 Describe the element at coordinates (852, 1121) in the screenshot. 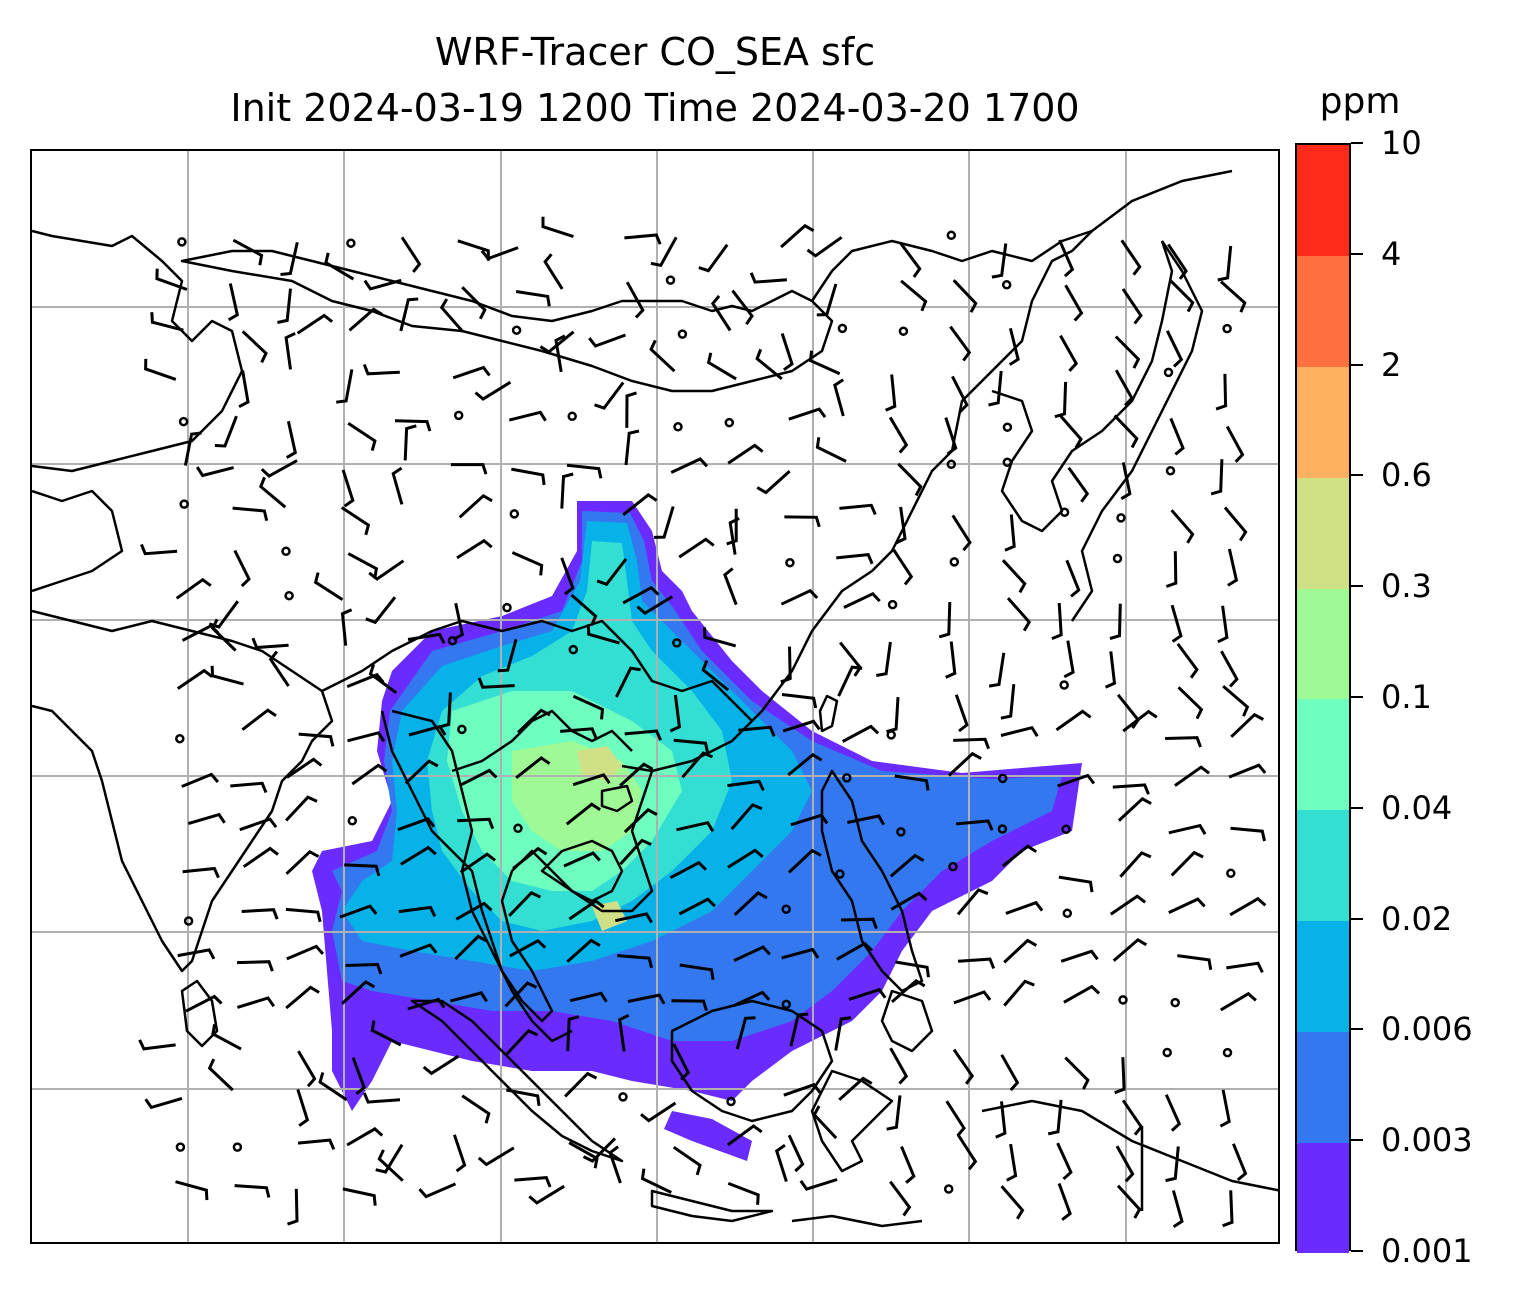

I see `coastline-sulawesi` at that location.